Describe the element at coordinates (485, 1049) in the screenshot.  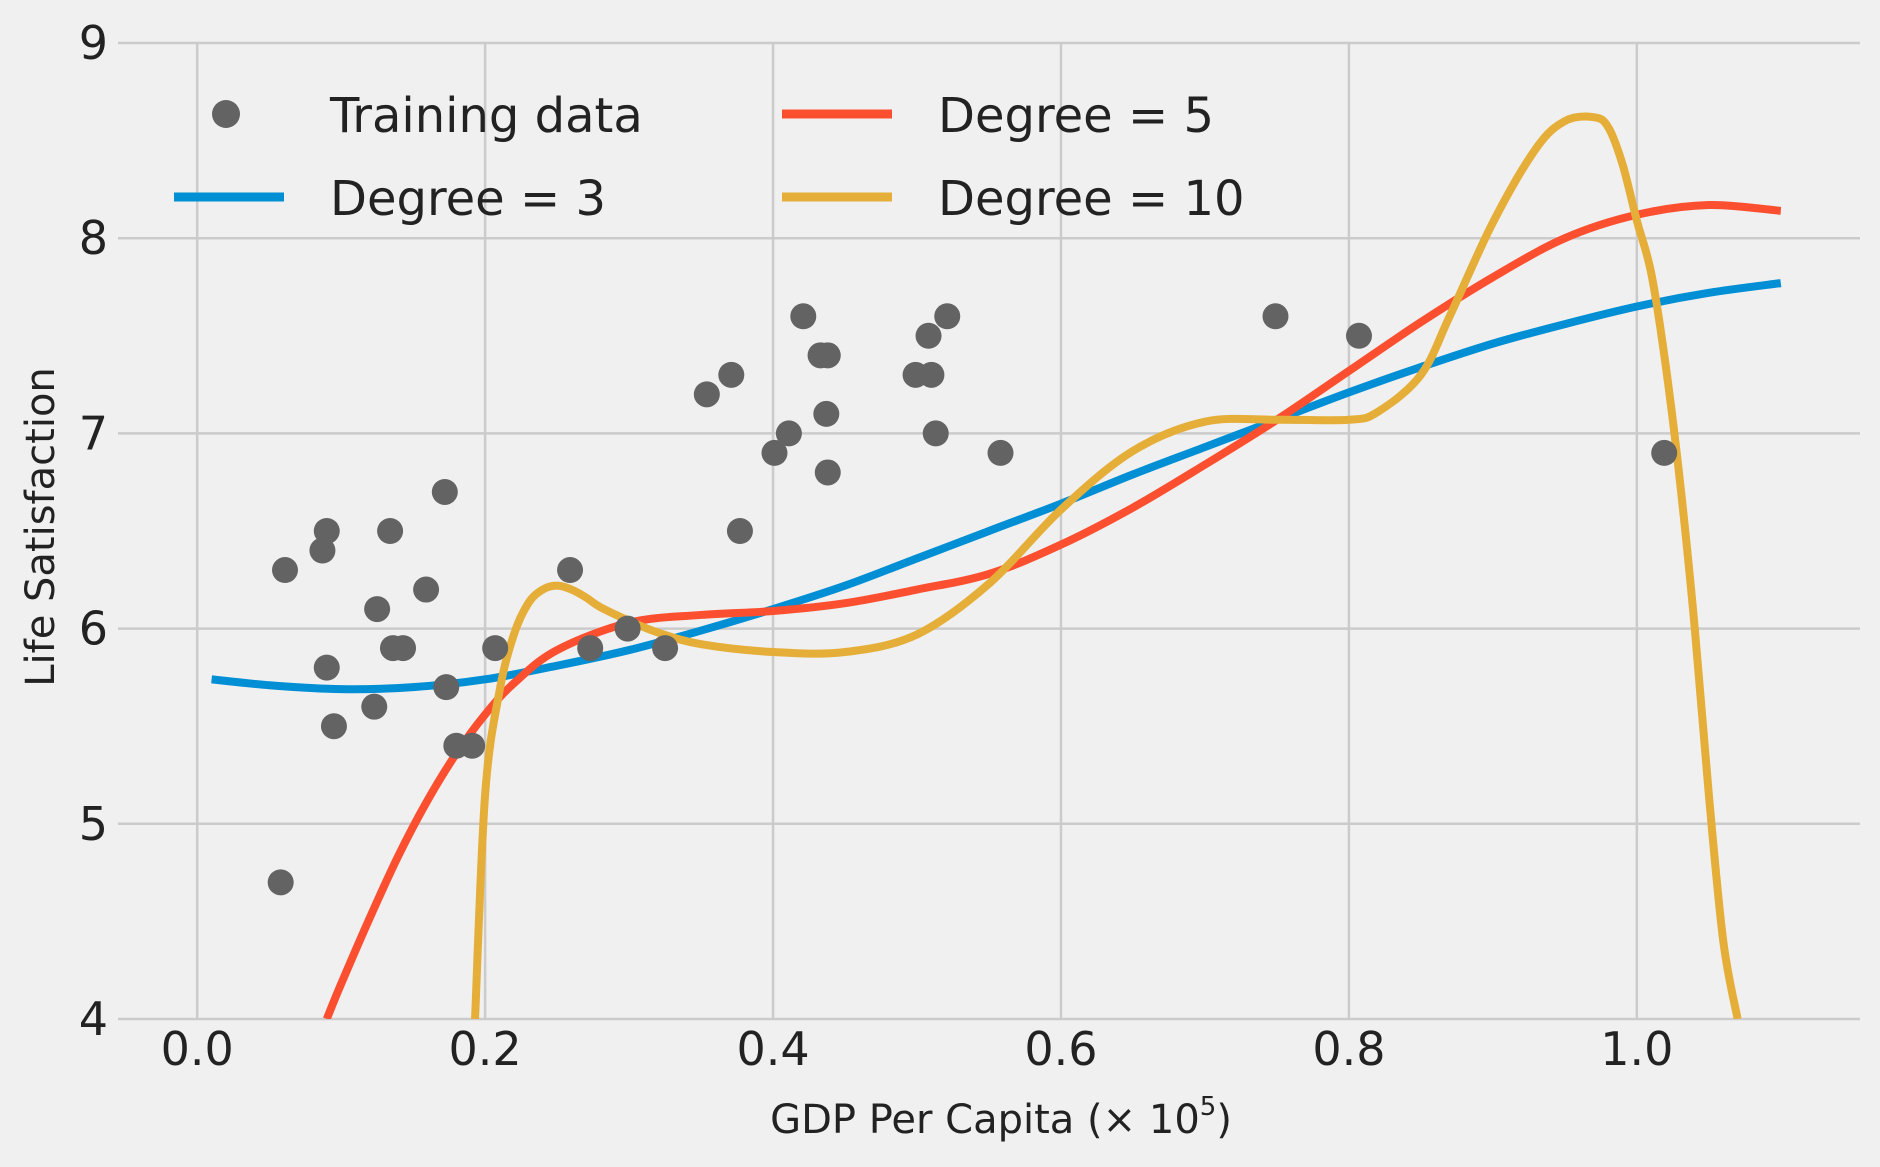
I see `x-tick-label: 0.2` at that location.